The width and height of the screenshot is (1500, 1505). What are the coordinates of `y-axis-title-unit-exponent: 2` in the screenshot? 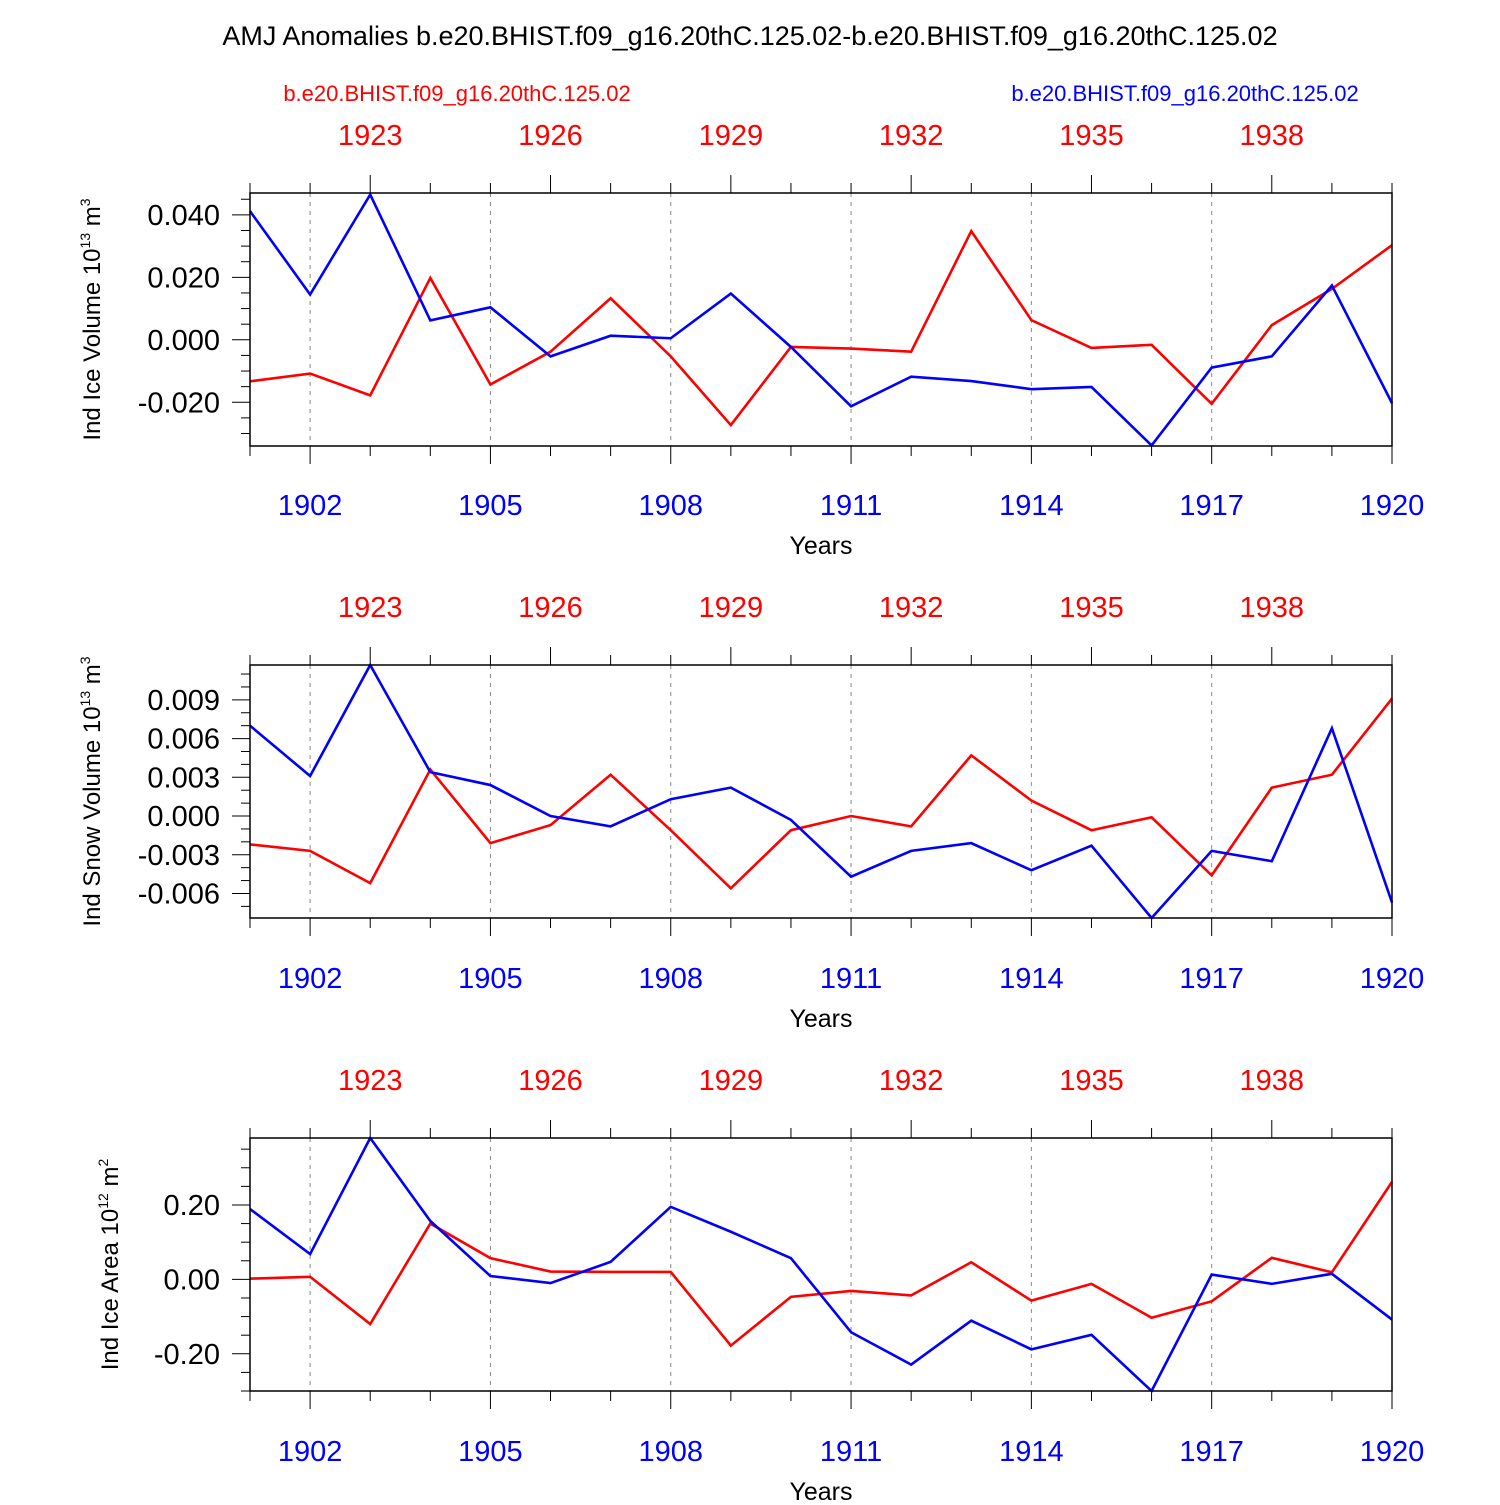 It's located at (103, 1163).